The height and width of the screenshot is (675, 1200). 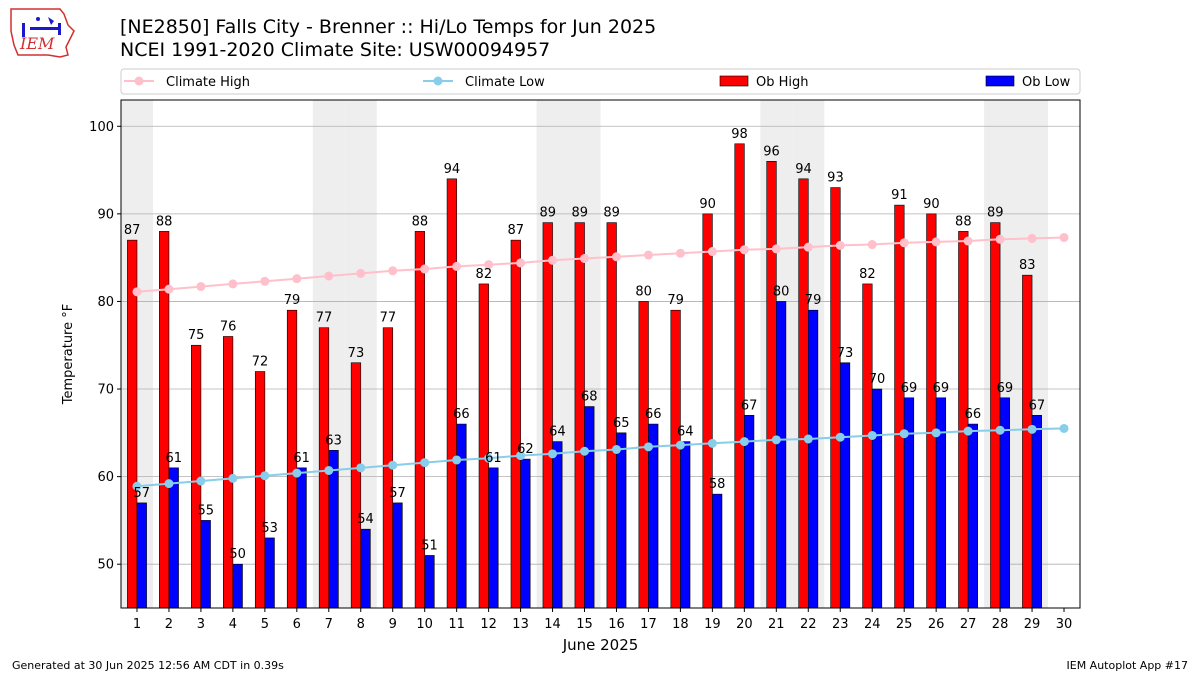 I want to click on y-tick-label-70: 70, so click(x=105, y=390).